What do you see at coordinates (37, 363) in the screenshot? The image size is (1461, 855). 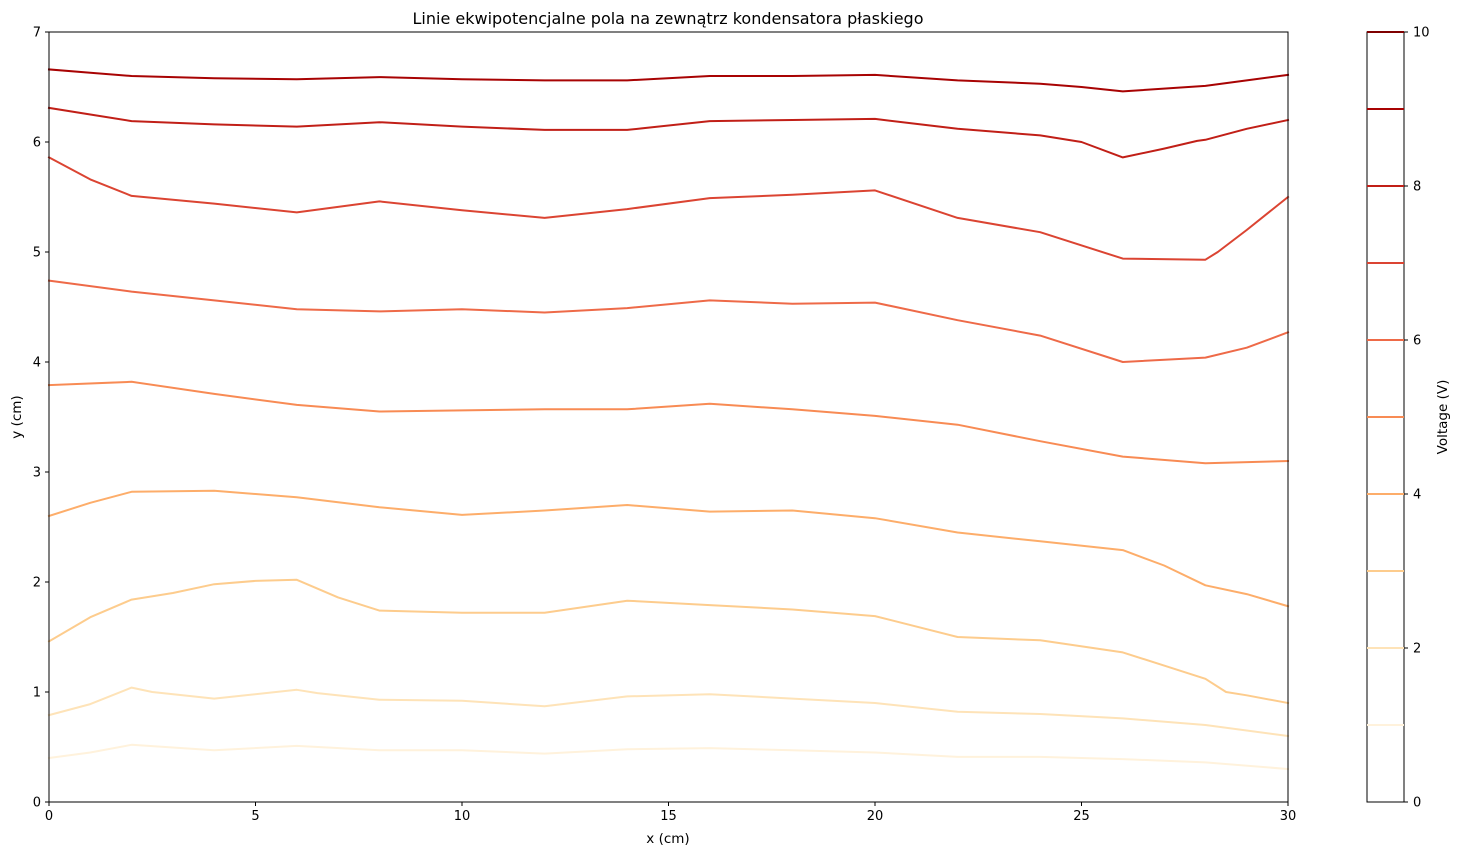 I see `y-tick-label-4: 4` at bounding box center [37, 363].